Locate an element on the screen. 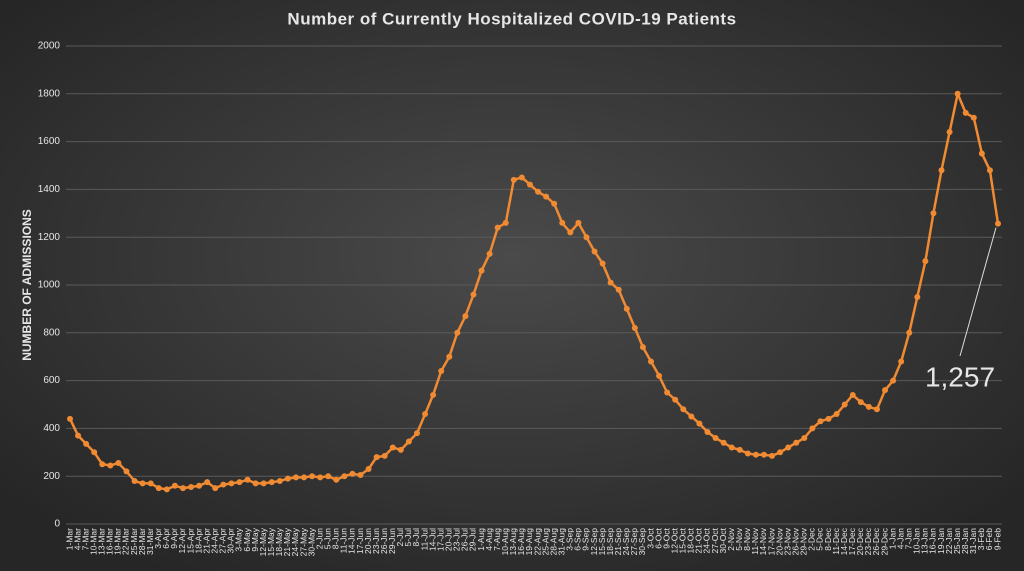 The image size is (1024, 571). x-tick-label: 23-Jun is located at coordinates (376, 541).